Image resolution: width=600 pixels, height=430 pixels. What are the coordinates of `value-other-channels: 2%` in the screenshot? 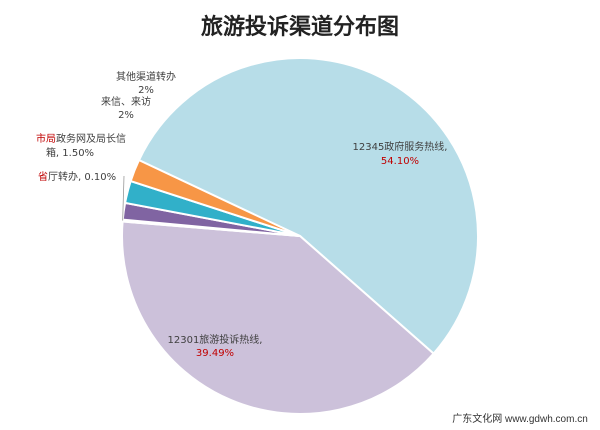 It's located at (146, 90).